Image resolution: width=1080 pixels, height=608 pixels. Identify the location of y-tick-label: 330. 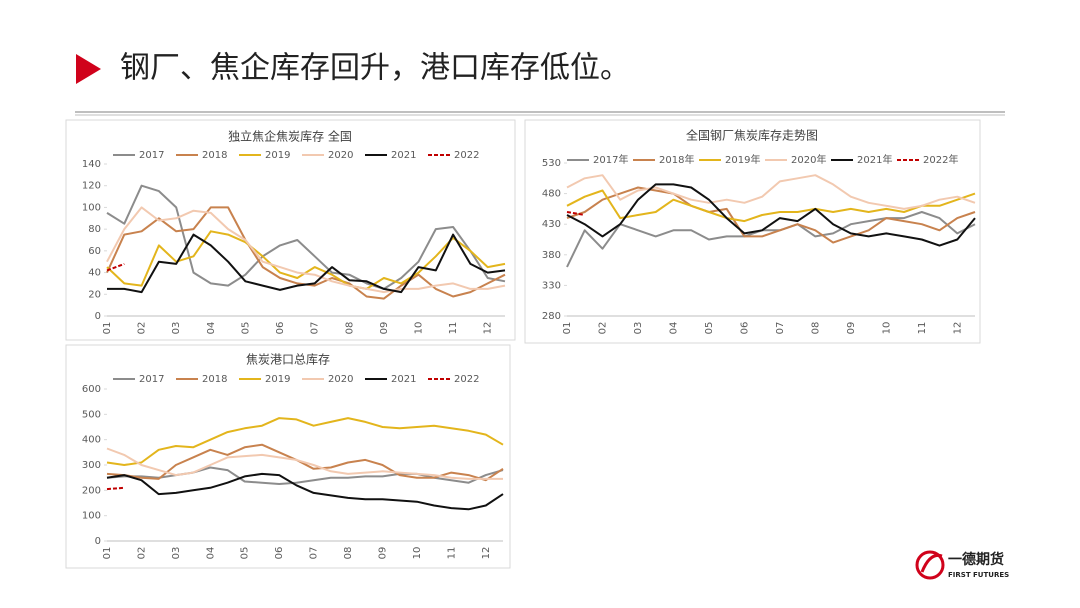
(551, 285).